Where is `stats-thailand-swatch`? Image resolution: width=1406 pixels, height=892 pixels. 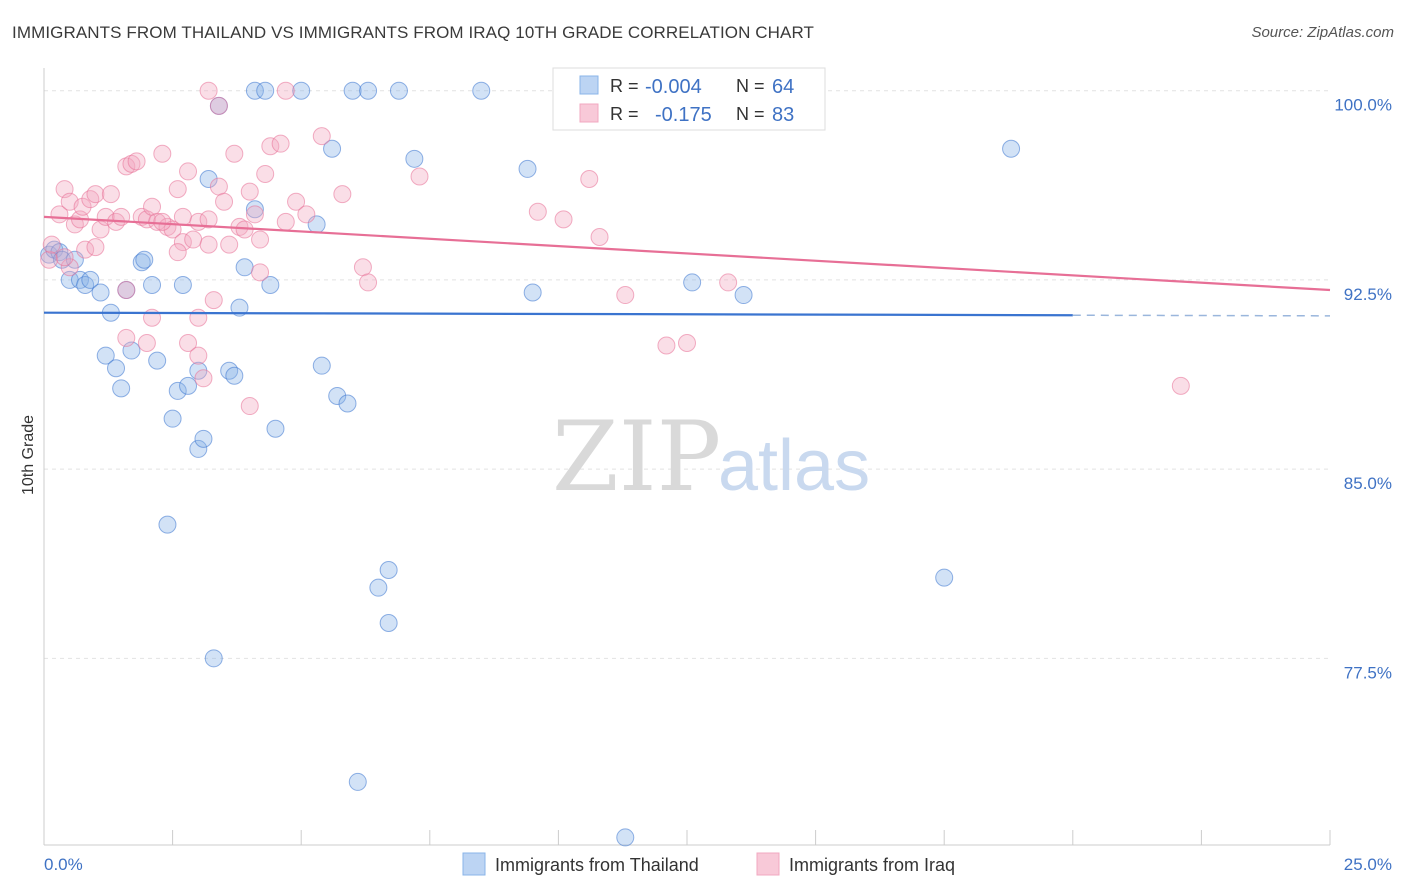
stats-thailand-swatch is located at coordinates (589, 85).